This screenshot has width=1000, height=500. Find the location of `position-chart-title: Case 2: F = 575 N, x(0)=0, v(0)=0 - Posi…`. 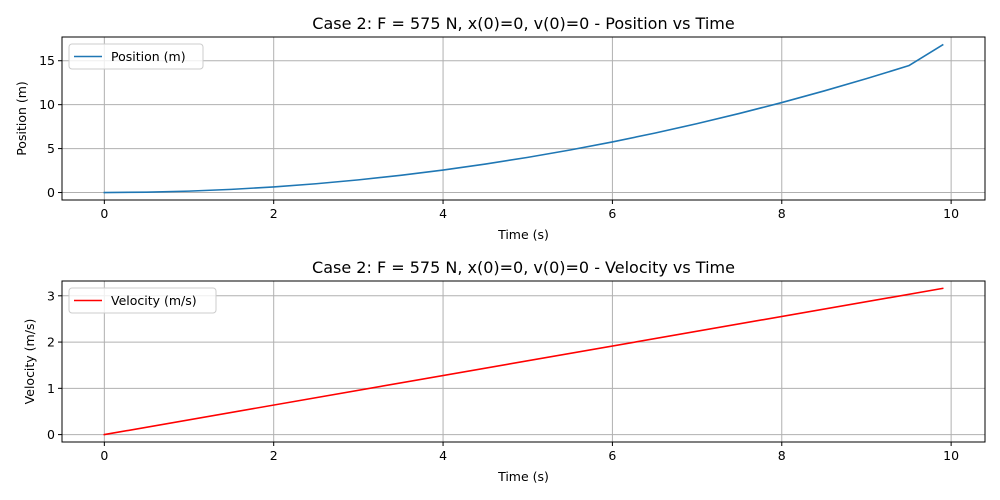

position-chart-title: Case 2: F = 575 N, x(0)=0, v(0)=0 - Posi… is located at coordinates (523, 23).